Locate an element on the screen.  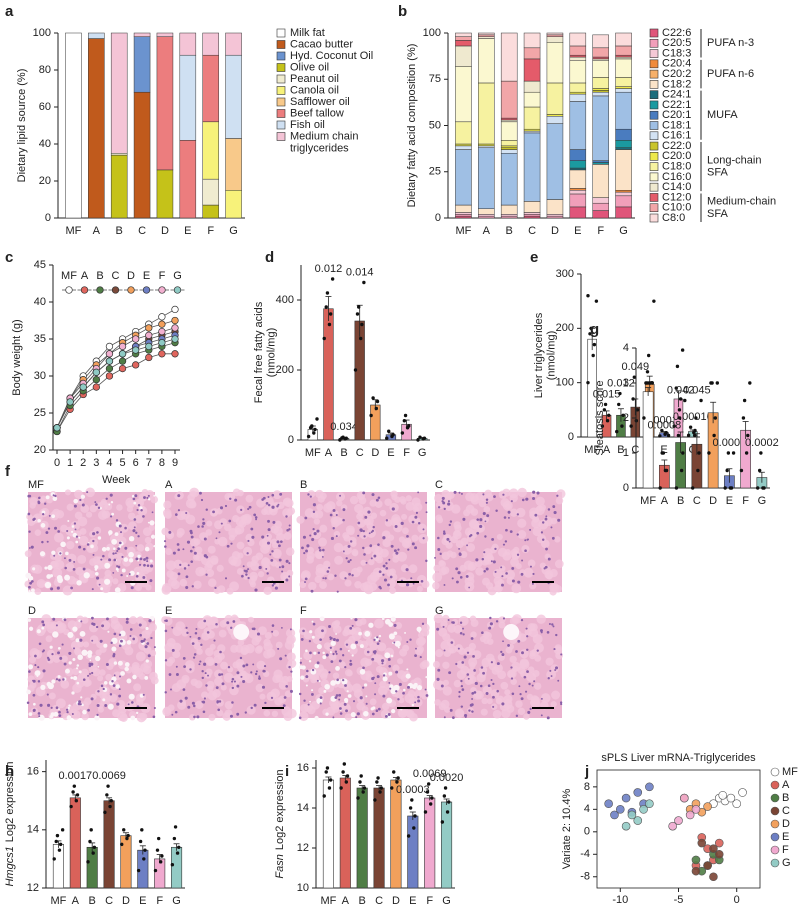
y-tick-label: 200 is located at coordinates (285, 370).